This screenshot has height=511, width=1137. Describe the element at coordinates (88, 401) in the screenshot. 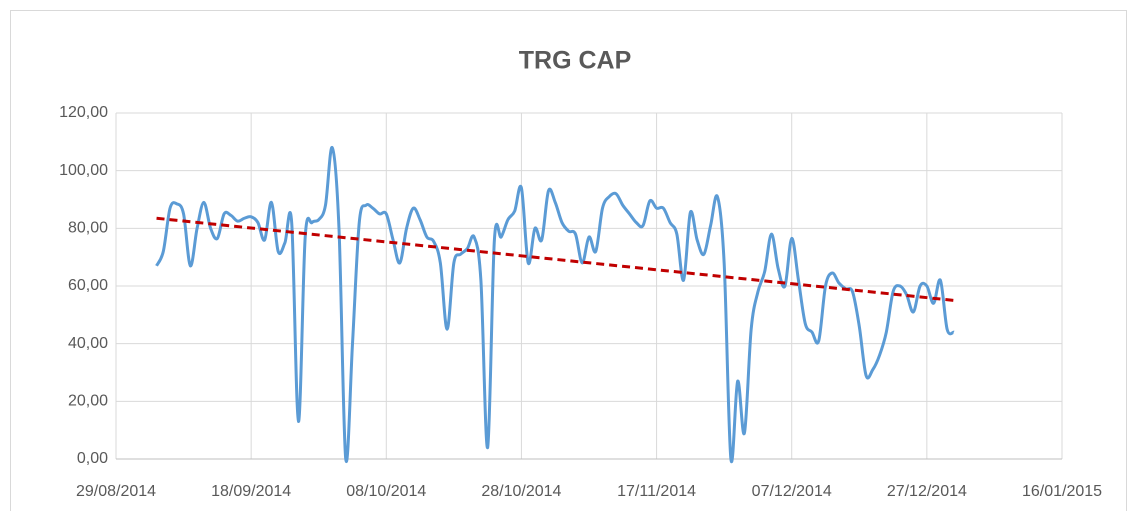

I see `y-tick-label: 20,00` at that location.